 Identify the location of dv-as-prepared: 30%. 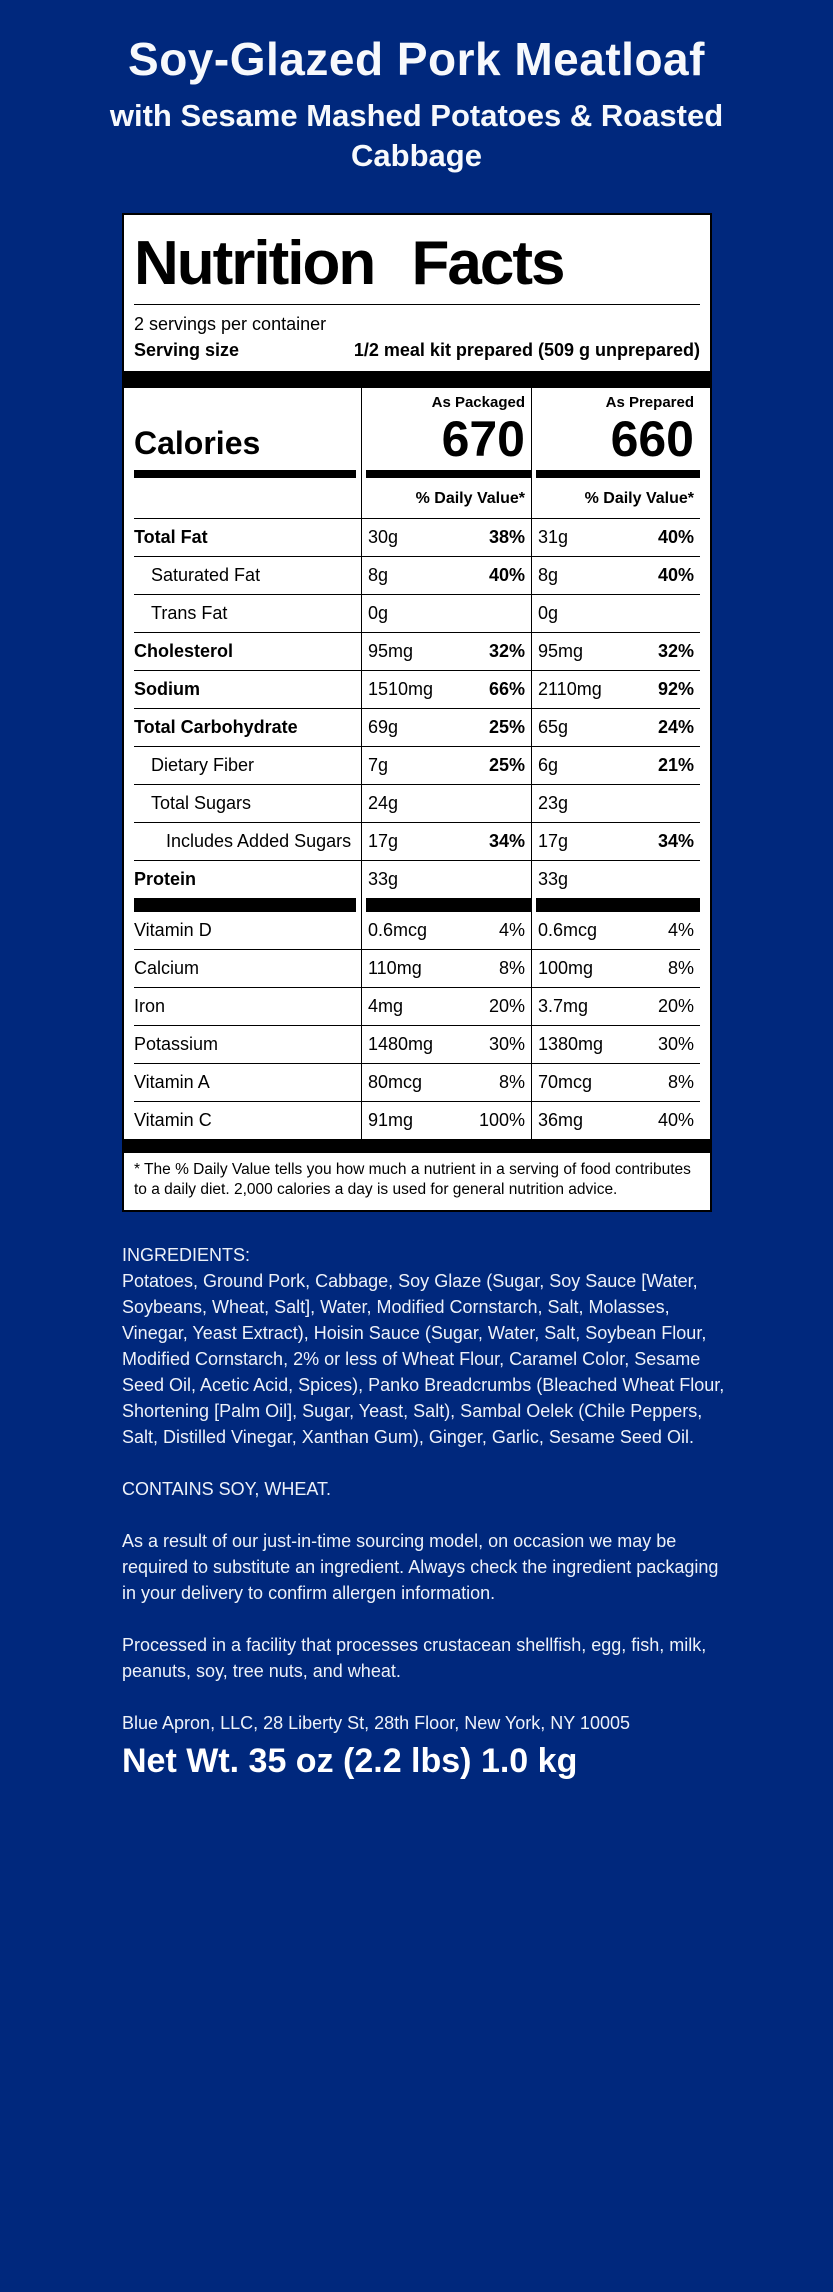
(675, 1044).